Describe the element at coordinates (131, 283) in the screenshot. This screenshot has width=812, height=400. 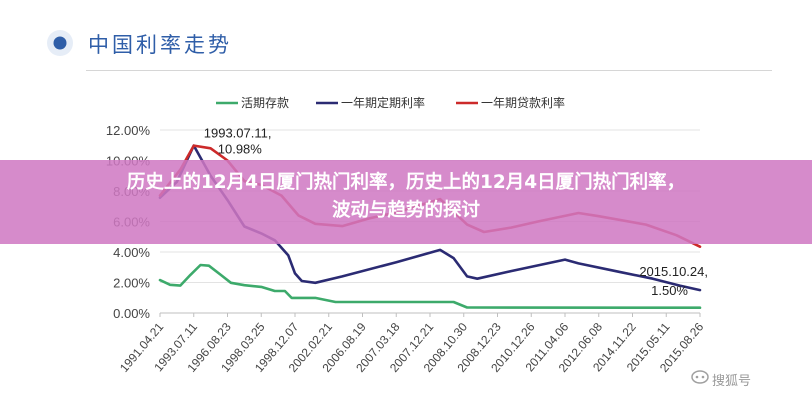
I see `y-tick-label: 2.00%` at that location.